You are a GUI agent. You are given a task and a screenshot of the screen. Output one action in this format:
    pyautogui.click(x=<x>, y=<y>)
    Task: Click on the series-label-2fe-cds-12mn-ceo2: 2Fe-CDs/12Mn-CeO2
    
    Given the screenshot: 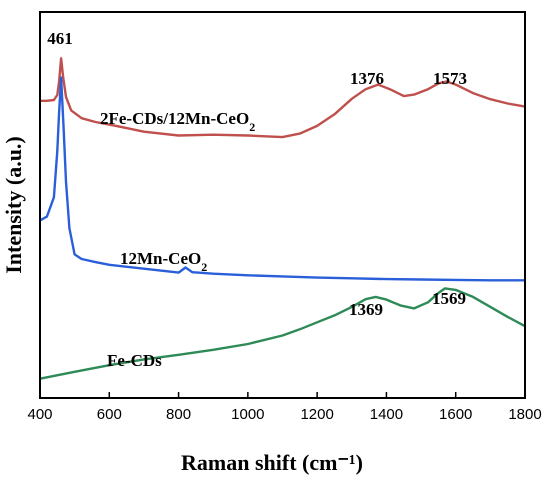 What is the action you would take?
    pyautogui.click(x=177, y=121)
    